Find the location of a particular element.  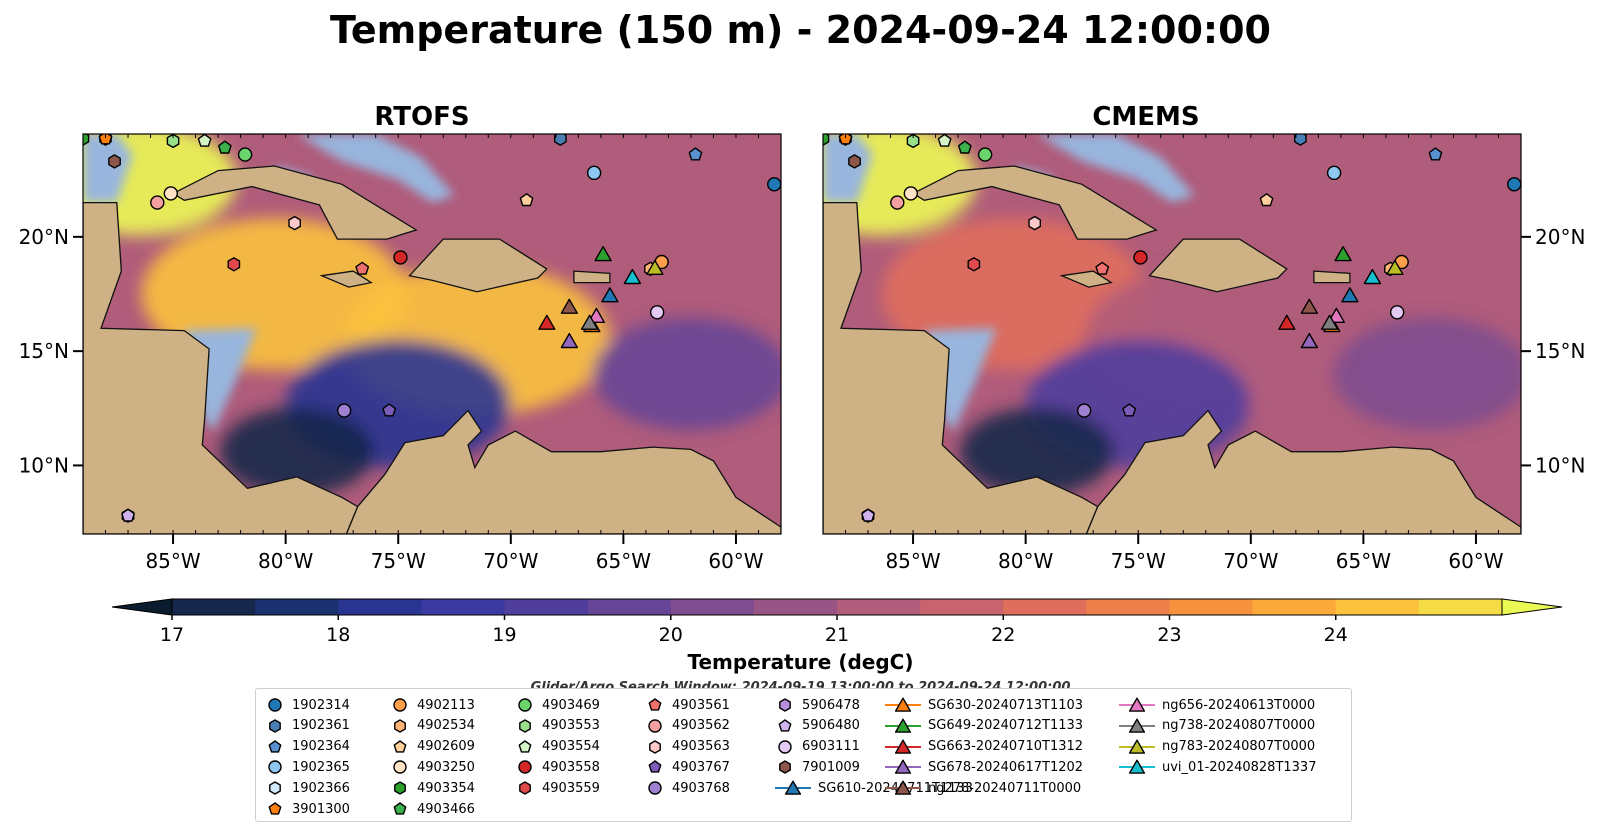

land-cuba is located at coordinates (294, 202).